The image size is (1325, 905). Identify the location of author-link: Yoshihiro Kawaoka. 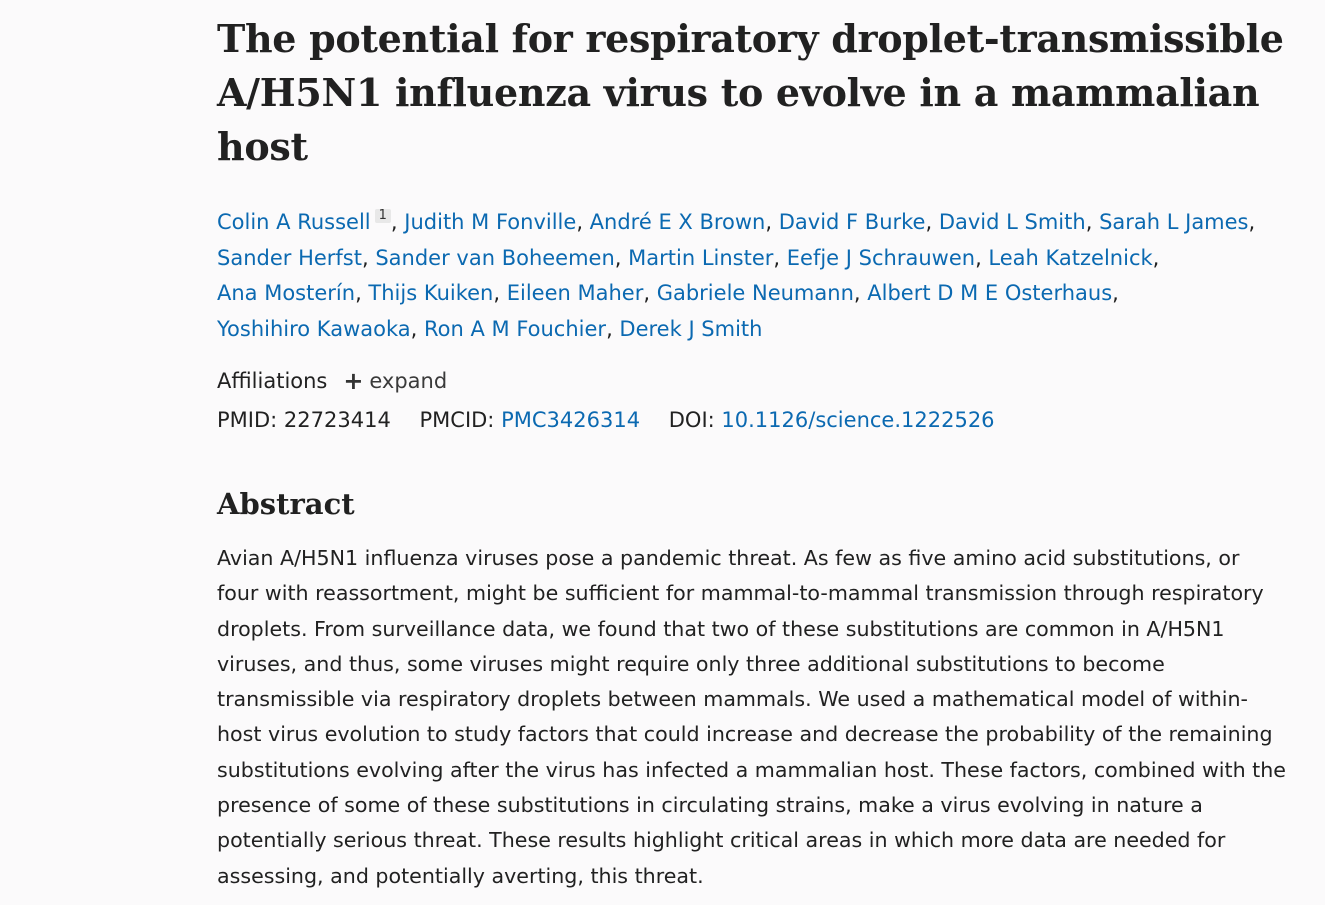
(314, 328).